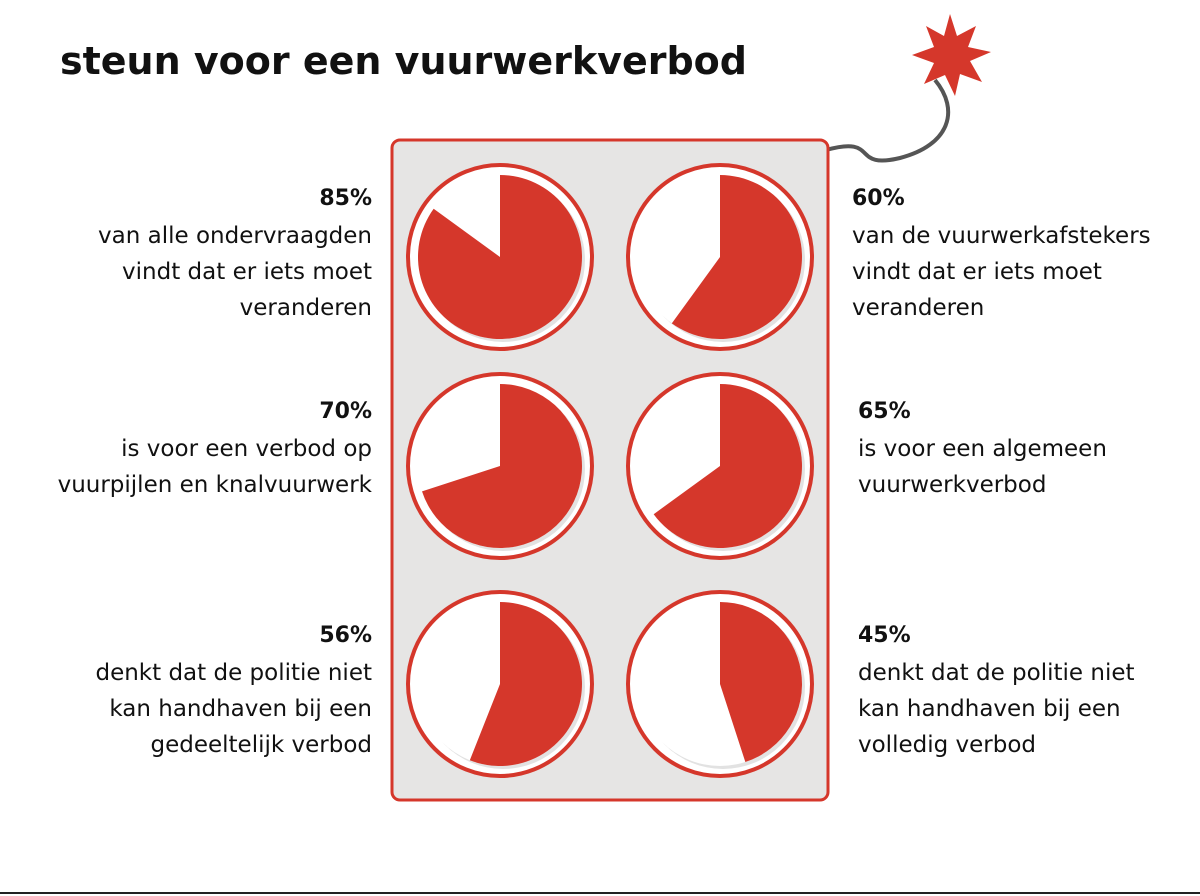  I want to click on description-line: volledig verbod, so click(947, 745).